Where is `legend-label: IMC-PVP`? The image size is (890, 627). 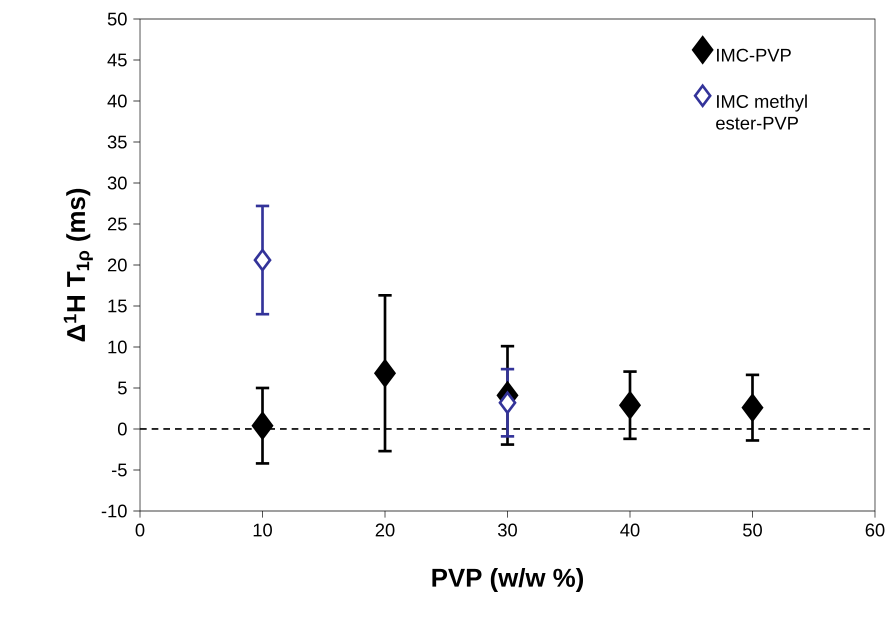
legend-label: IMC-PVP is located at coordinates (754, 55).